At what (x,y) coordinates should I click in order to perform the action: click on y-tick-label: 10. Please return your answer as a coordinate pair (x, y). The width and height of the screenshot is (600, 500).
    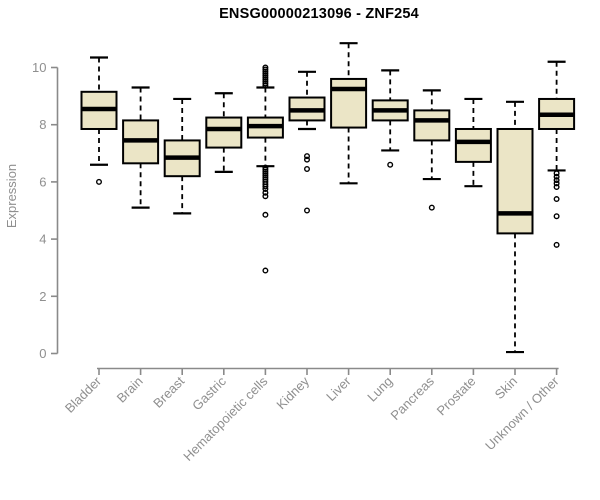
    Looking at the image, I should click on (39, 67).